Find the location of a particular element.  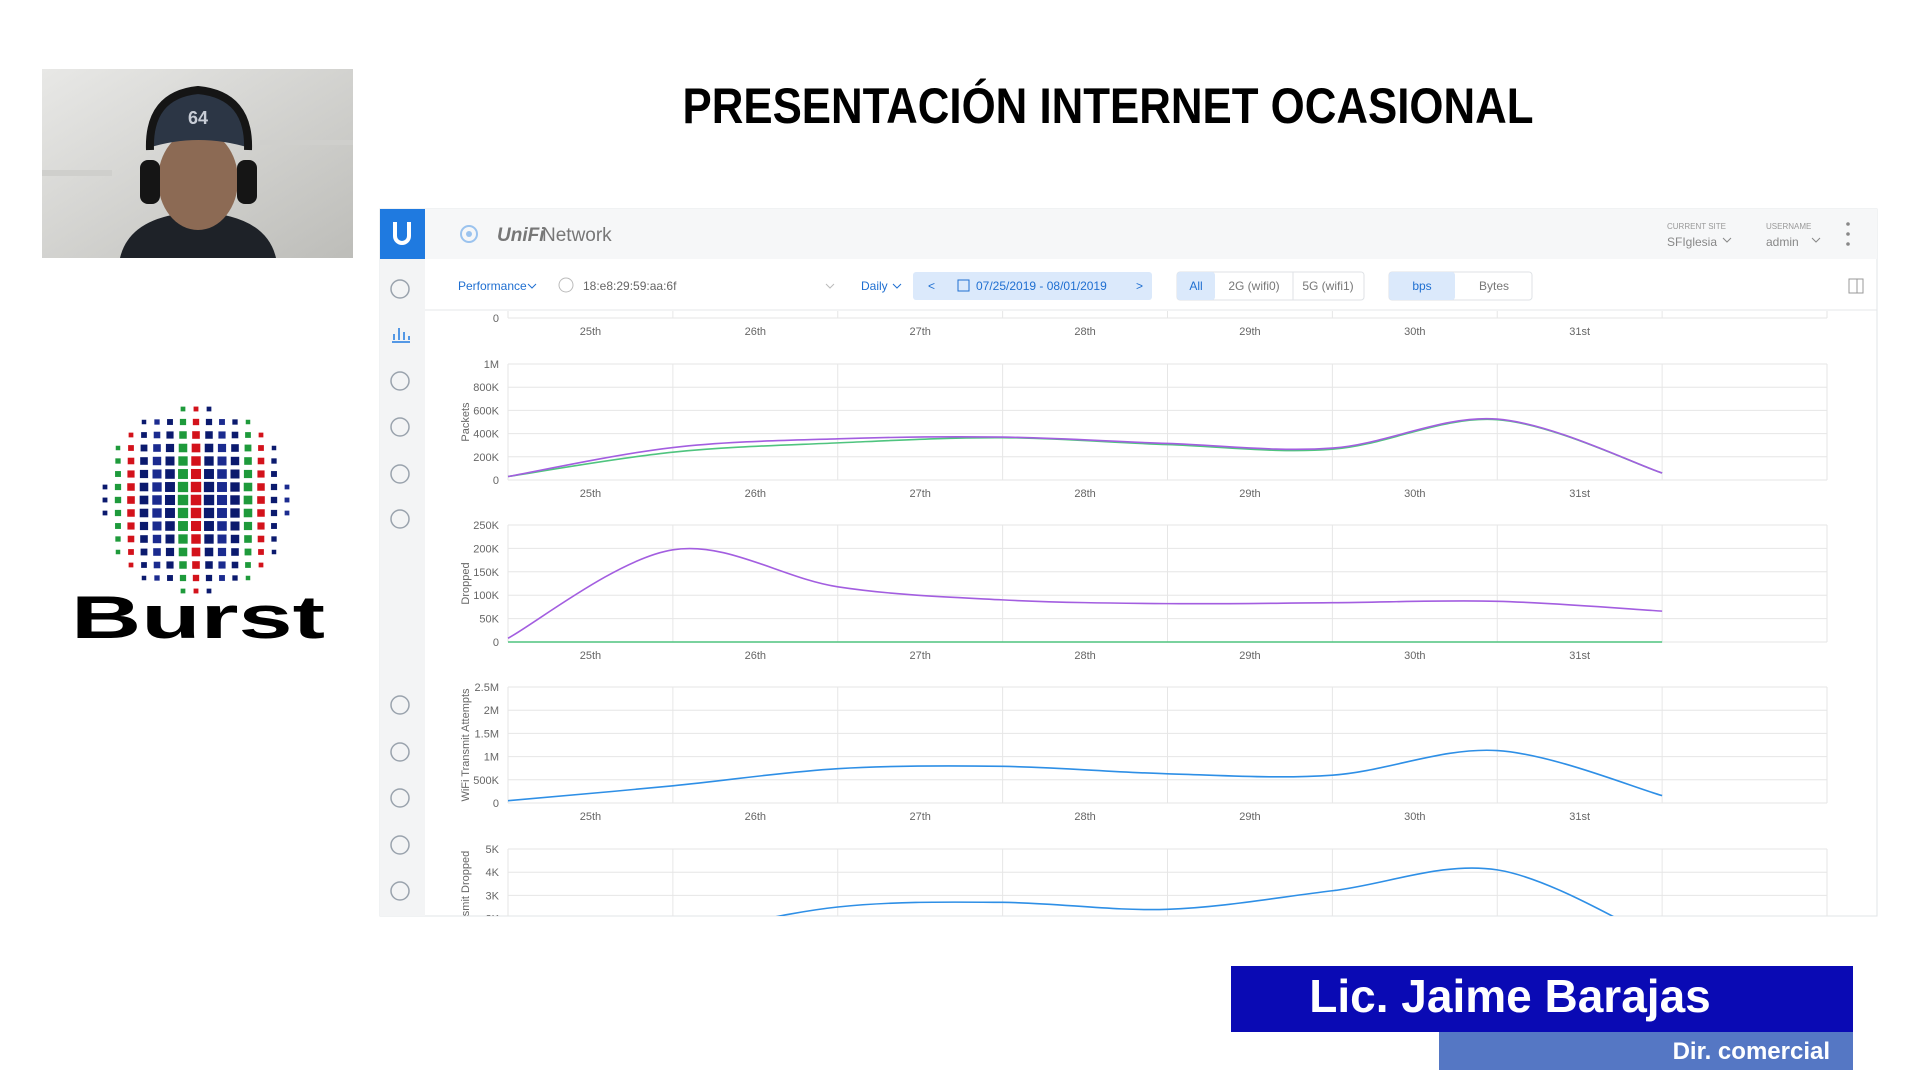

y-tick-label: 600K is located at coordinates (486, 411).